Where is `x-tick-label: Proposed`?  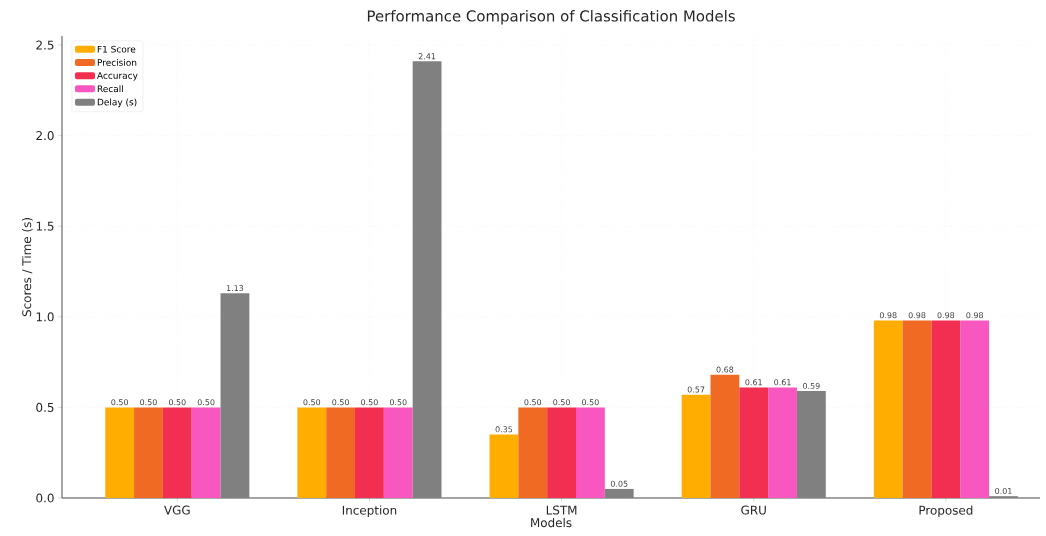 x-tick-label: Proposed is located at coordinates (946, 511).